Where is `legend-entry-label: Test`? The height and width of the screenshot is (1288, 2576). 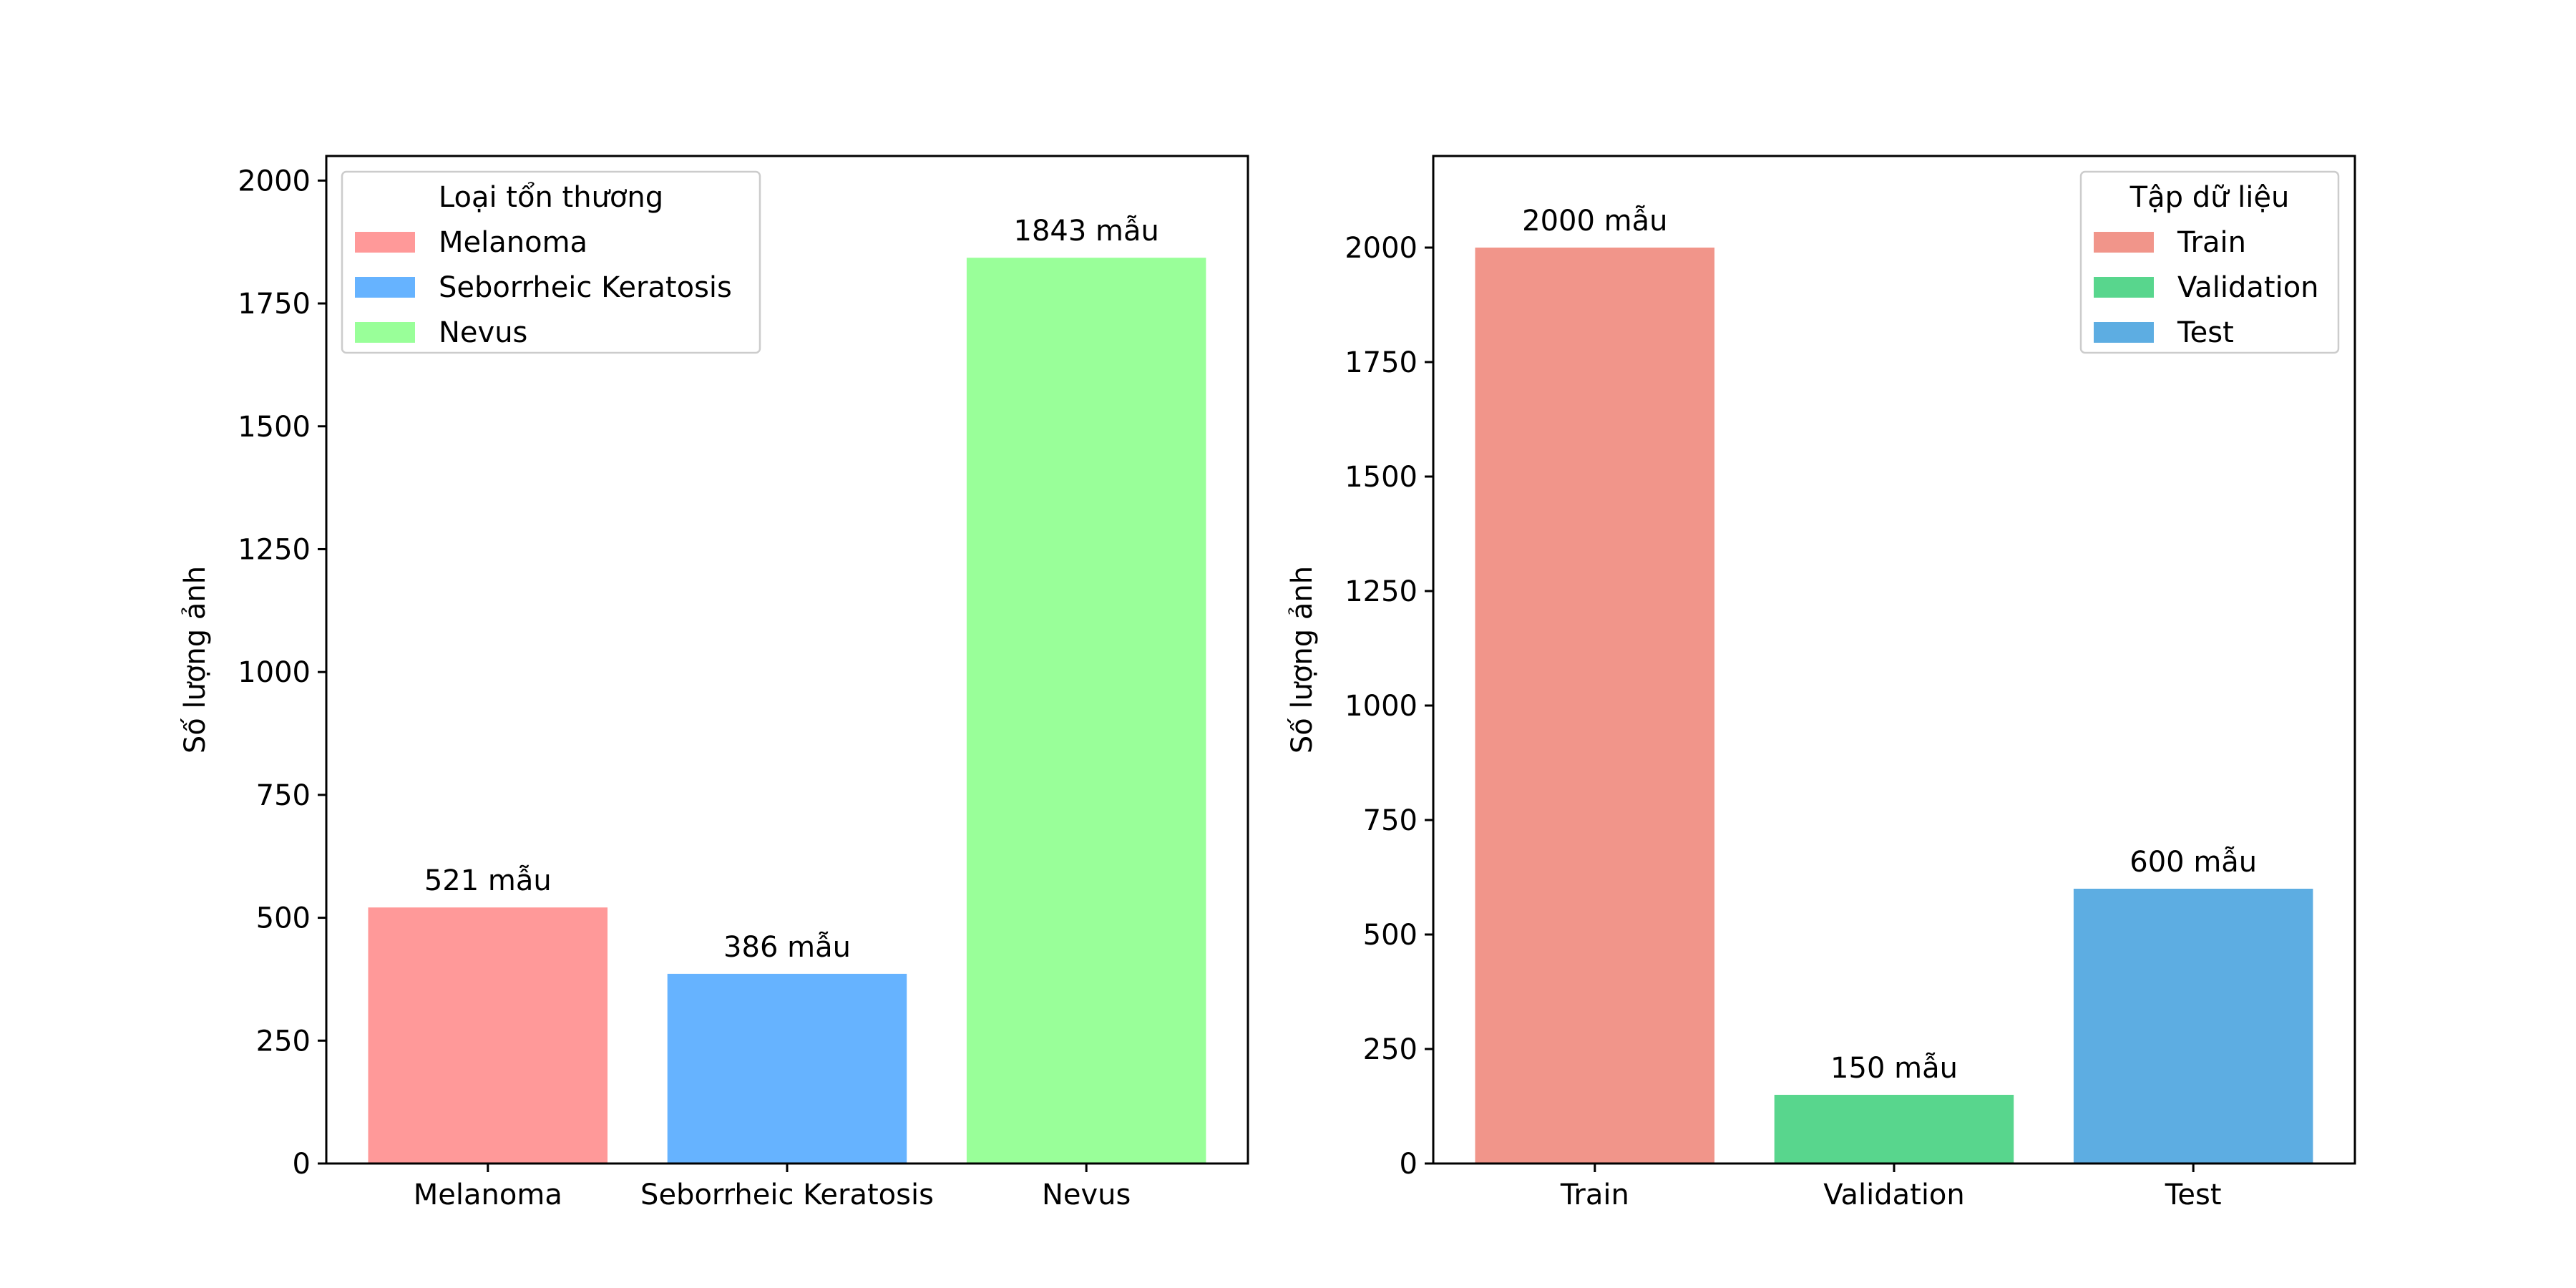 legend-entry-label: Test is located at coordinates (2205, 332).